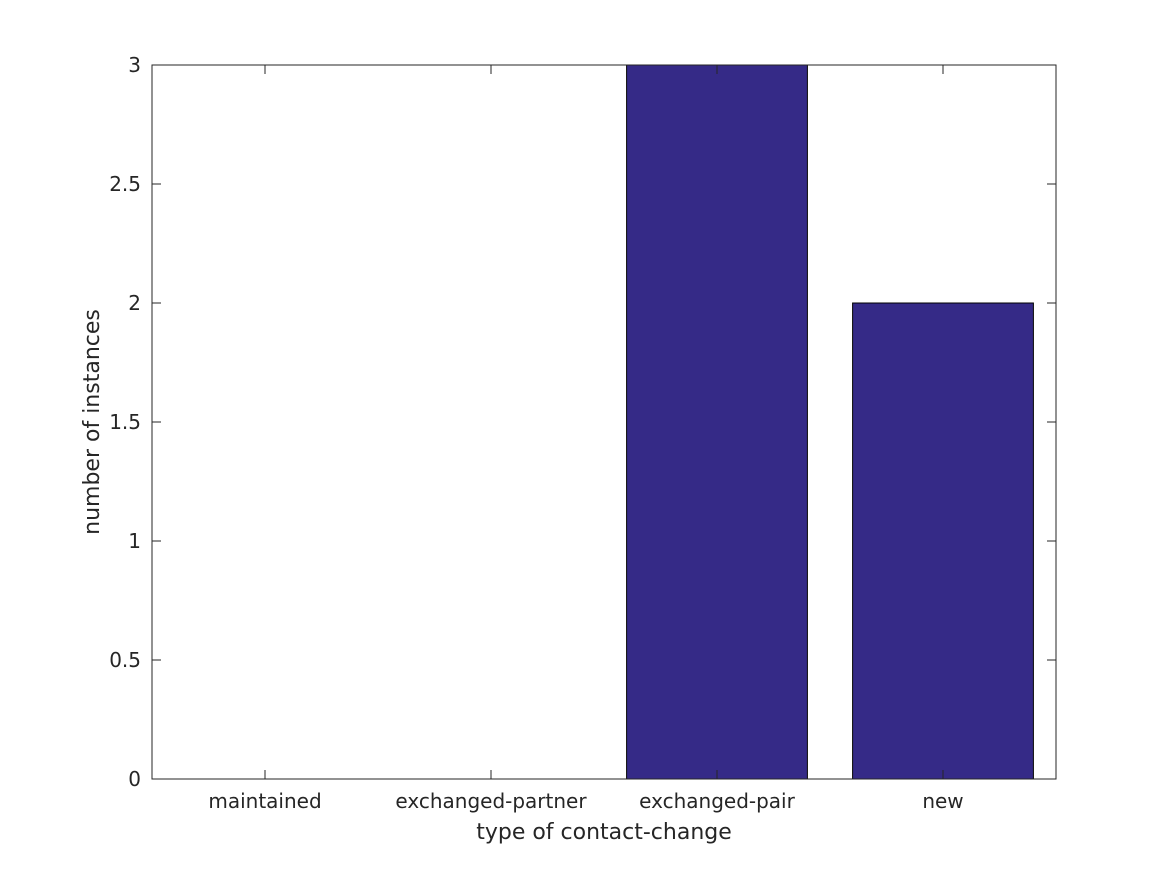 The height and width of the screenshot is (875, 1167). I want to click on bar-new, so click(943, 541).